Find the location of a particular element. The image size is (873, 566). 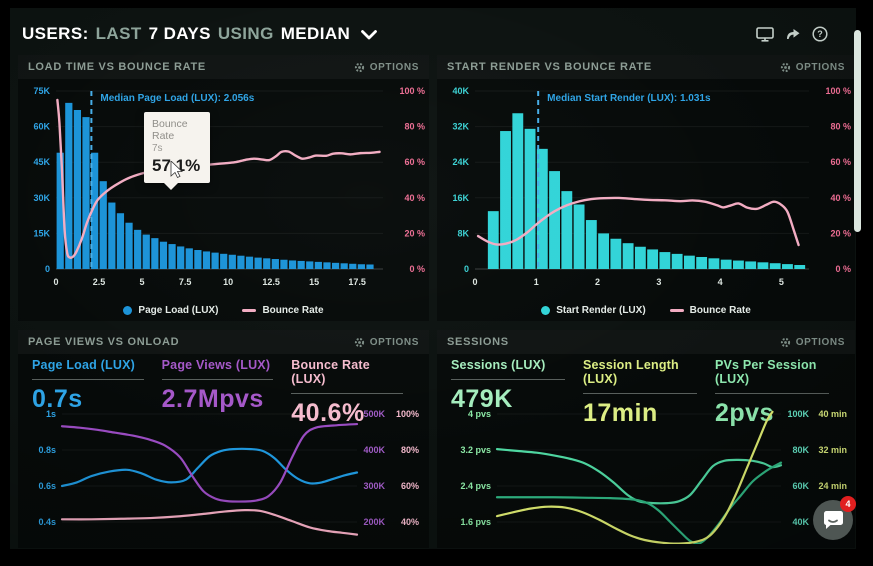

metric-label: Session Length (LUX) is located at coordinates (630, 372).